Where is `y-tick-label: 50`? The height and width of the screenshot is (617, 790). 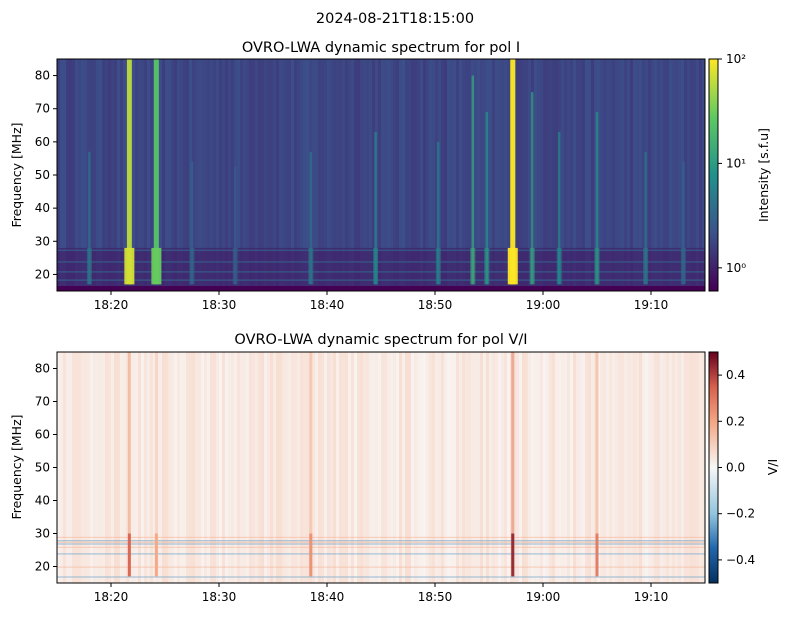 y-tick-label: 50 is located at coordinates (42, 468).